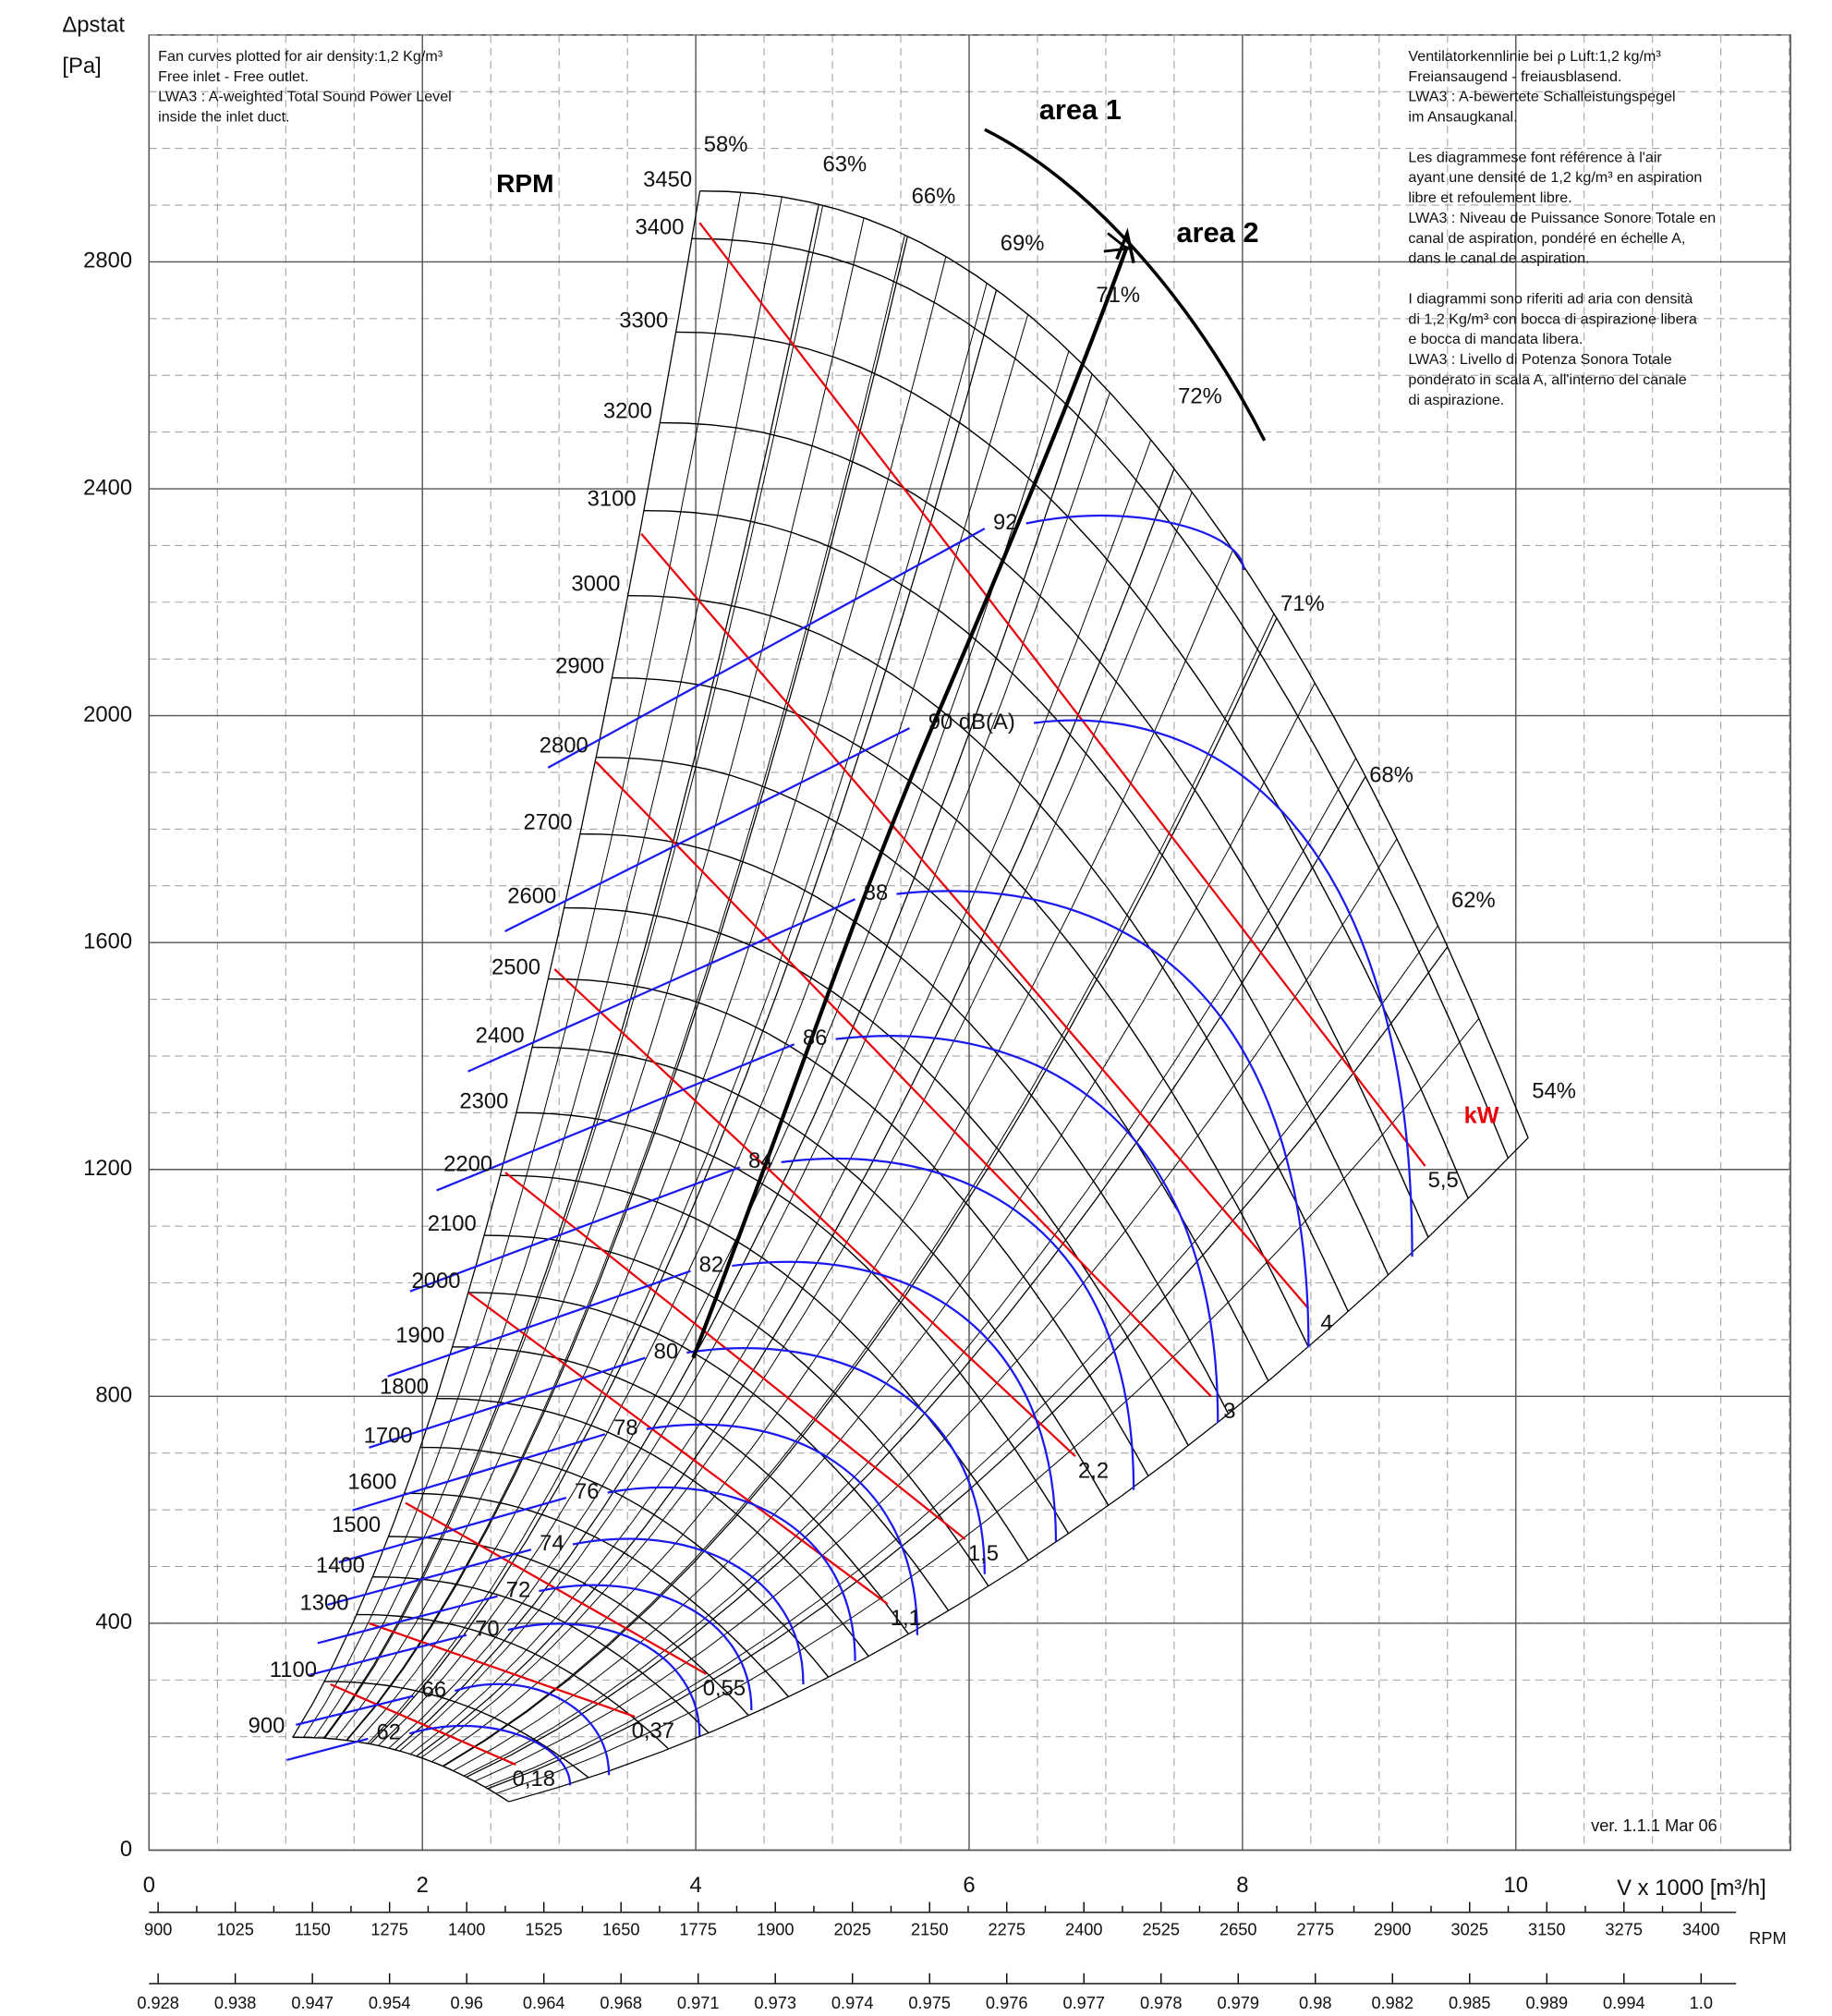 This screenshot has height=2016, width=1832. What do you see at coordinates (1482, 1115) in the screenshot?
I see `power-unit-label: kW` at bounding box center [1482, 1115].